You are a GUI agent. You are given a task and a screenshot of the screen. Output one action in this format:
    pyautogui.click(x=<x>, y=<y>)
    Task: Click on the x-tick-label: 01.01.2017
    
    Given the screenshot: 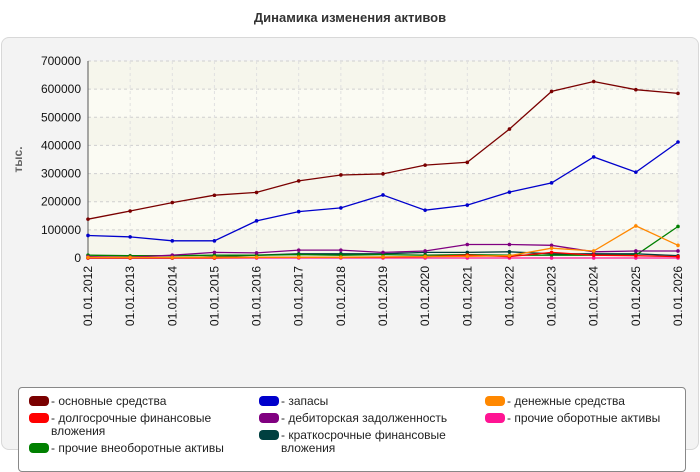 What is the action you would take?
    pyautogui.click(x=299, y=296)
    